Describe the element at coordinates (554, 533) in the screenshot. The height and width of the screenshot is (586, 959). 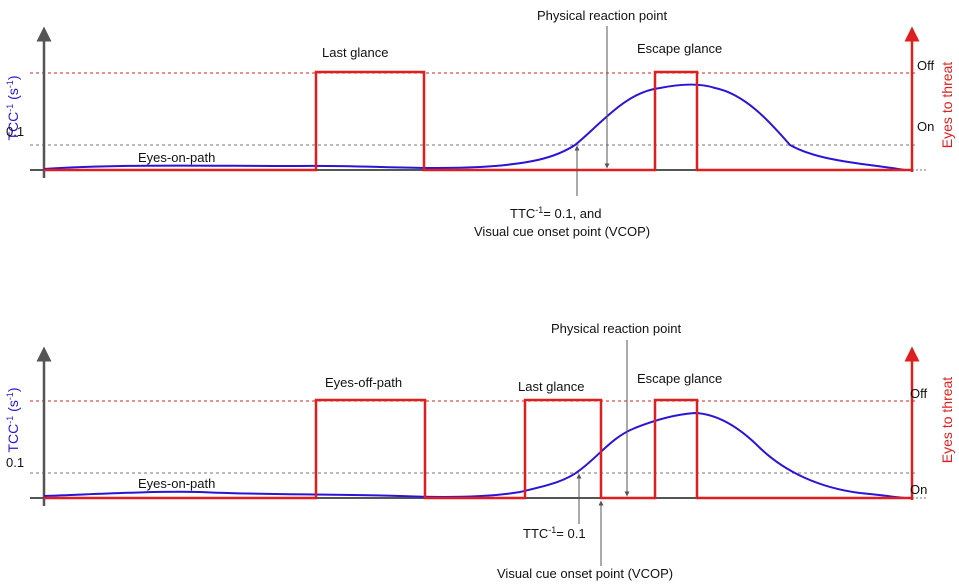
I see `ttc-label: TTC-1= 0.1` at that location.